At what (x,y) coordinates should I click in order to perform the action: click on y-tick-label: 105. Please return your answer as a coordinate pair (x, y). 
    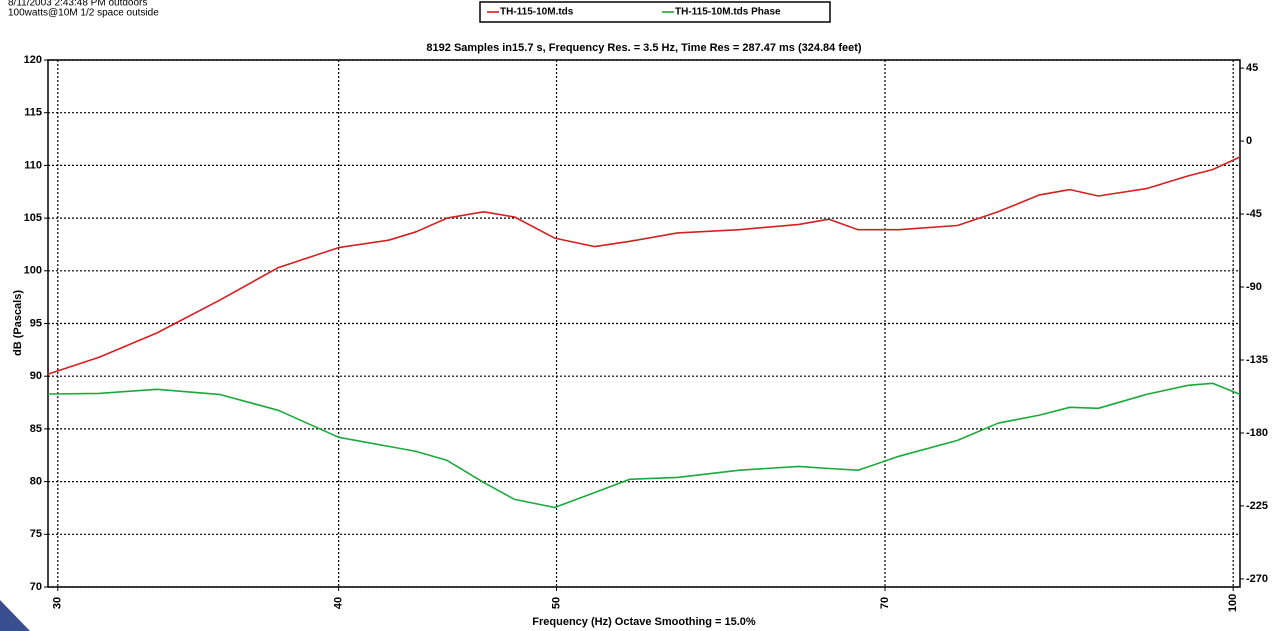
    Looking at the image, I should click on (33, 218).